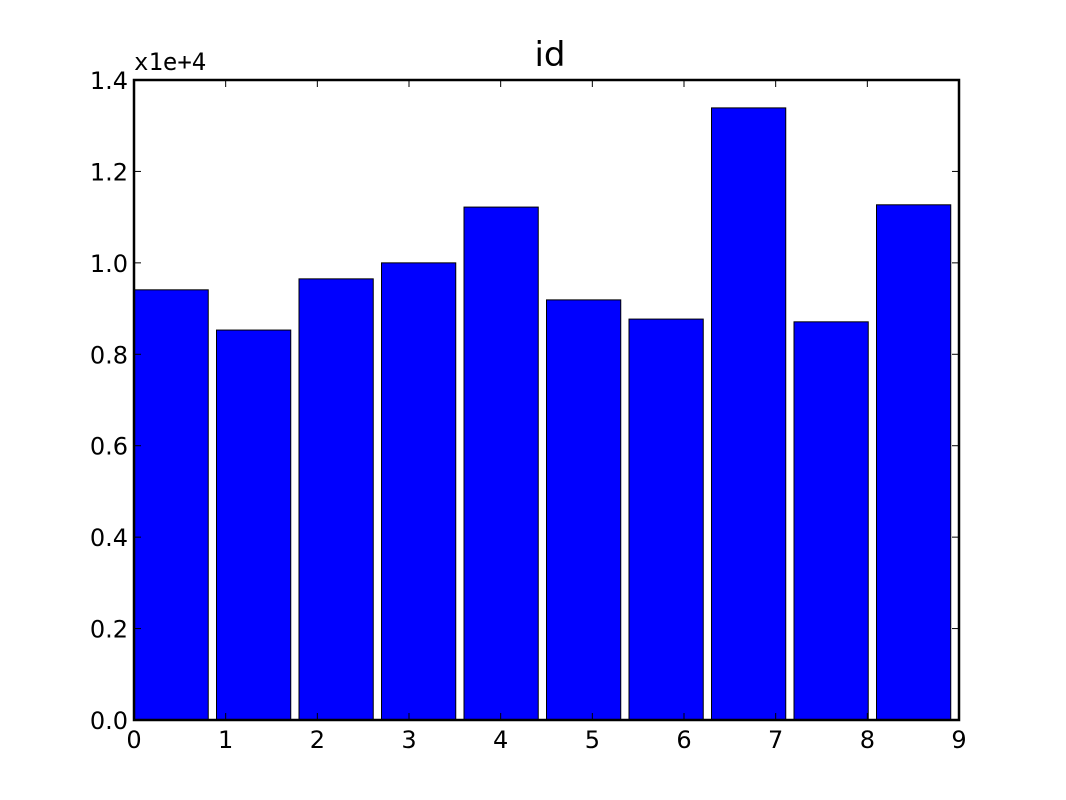 This screenshot has height=800, width=1066. Describe the element at coordinates (775, 740) in the screenshot. I see `x-tick-label: 7` at that location.